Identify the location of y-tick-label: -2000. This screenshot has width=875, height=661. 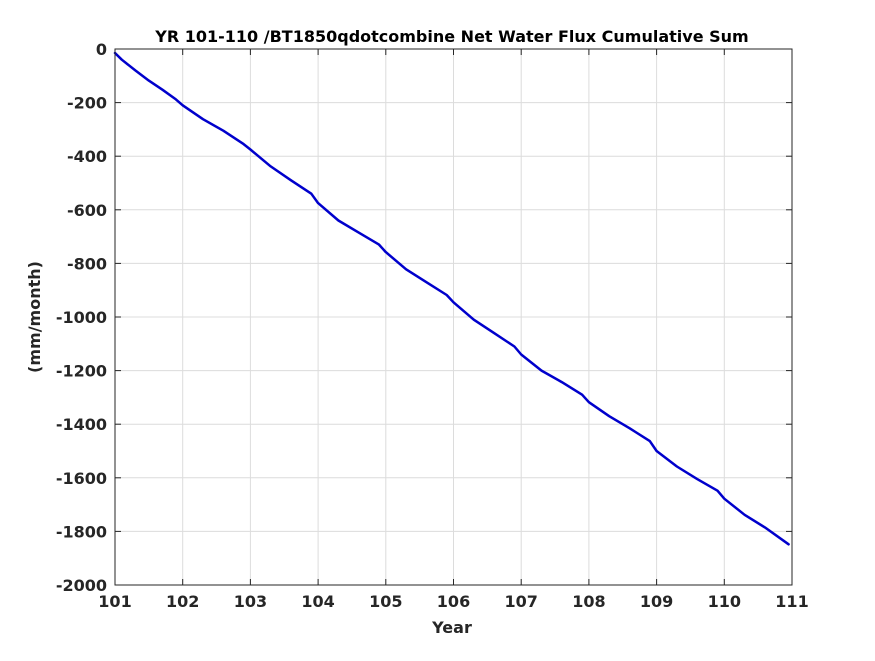
(81, 585).